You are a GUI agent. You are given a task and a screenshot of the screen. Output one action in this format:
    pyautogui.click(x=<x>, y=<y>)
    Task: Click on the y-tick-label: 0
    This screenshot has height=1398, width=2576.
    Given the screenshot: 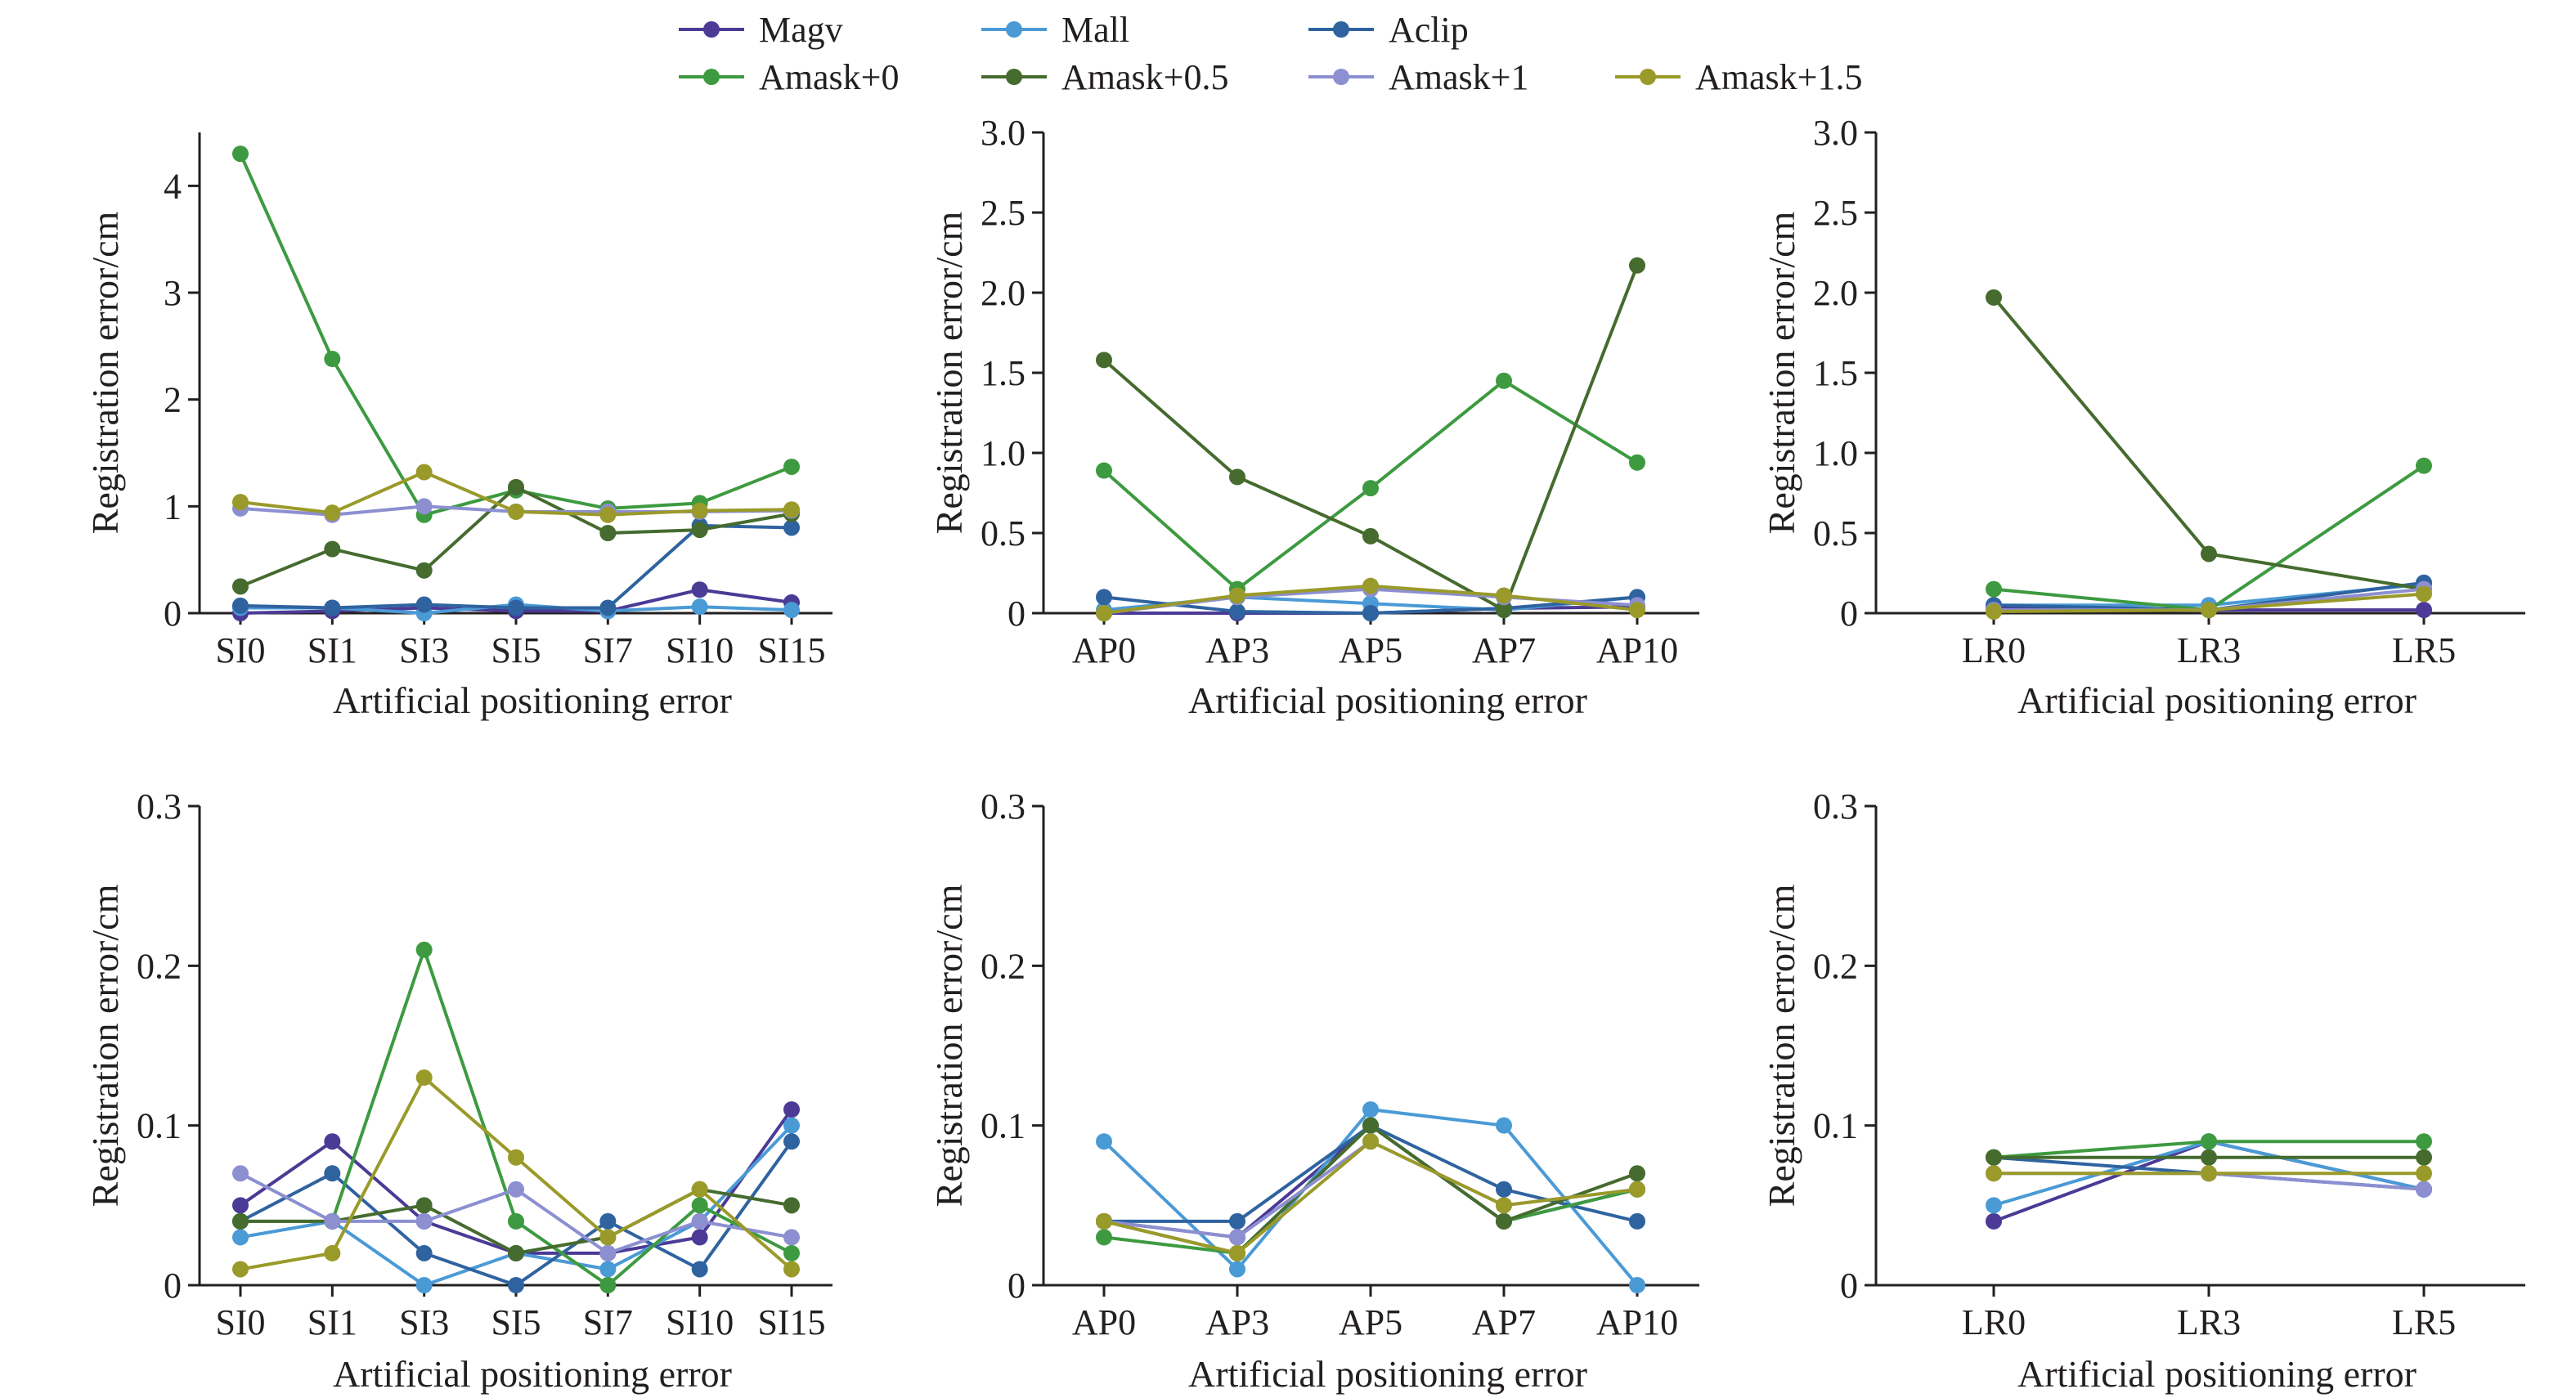 What is the action you would take?
    pyautogui.click(x=1016, y=1286)
    